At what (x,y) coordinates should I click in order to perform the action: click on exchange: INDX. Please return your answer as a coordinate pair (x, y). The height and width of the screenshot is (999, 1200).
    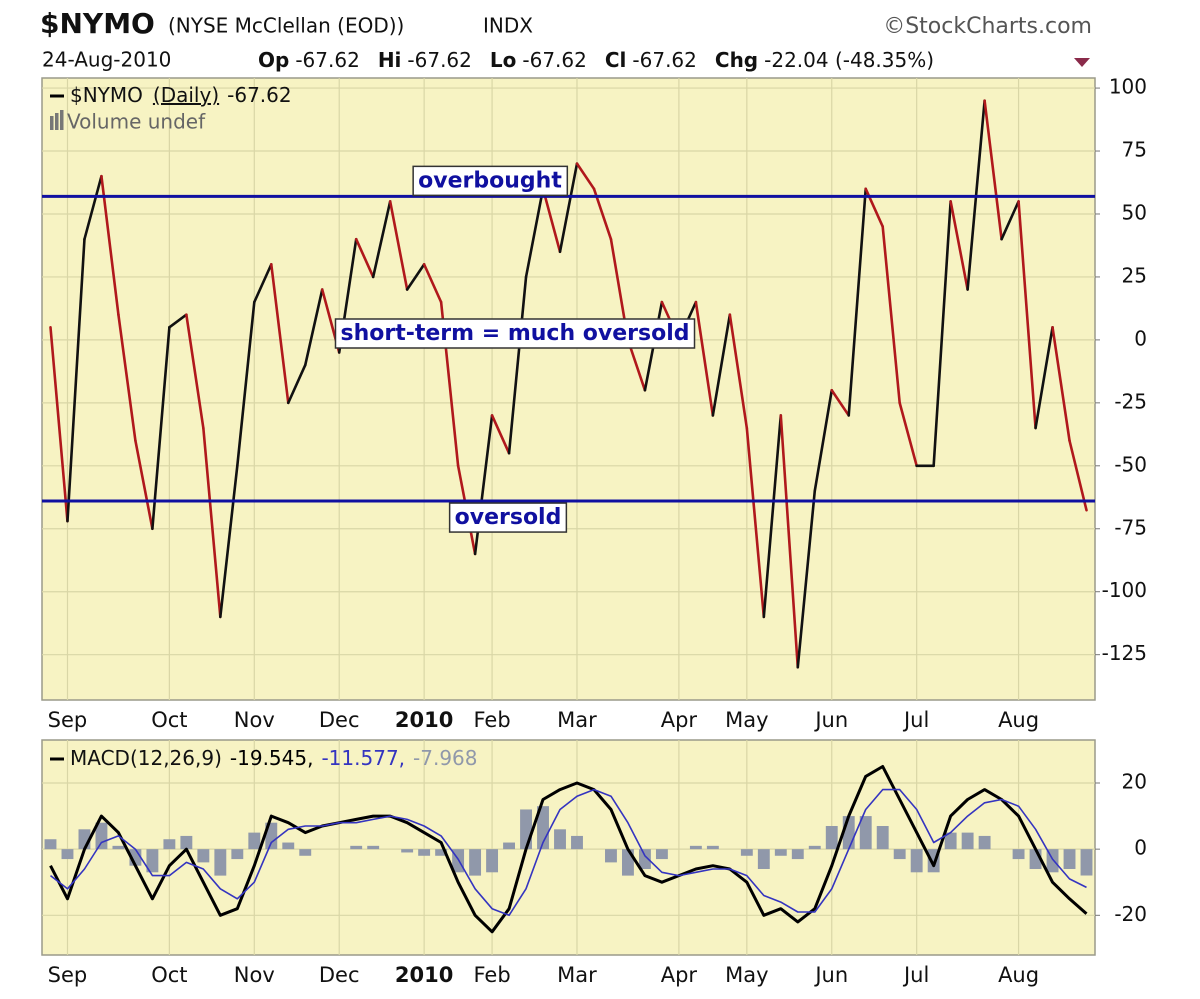
    Looking at the image, I should click on (508, 26).